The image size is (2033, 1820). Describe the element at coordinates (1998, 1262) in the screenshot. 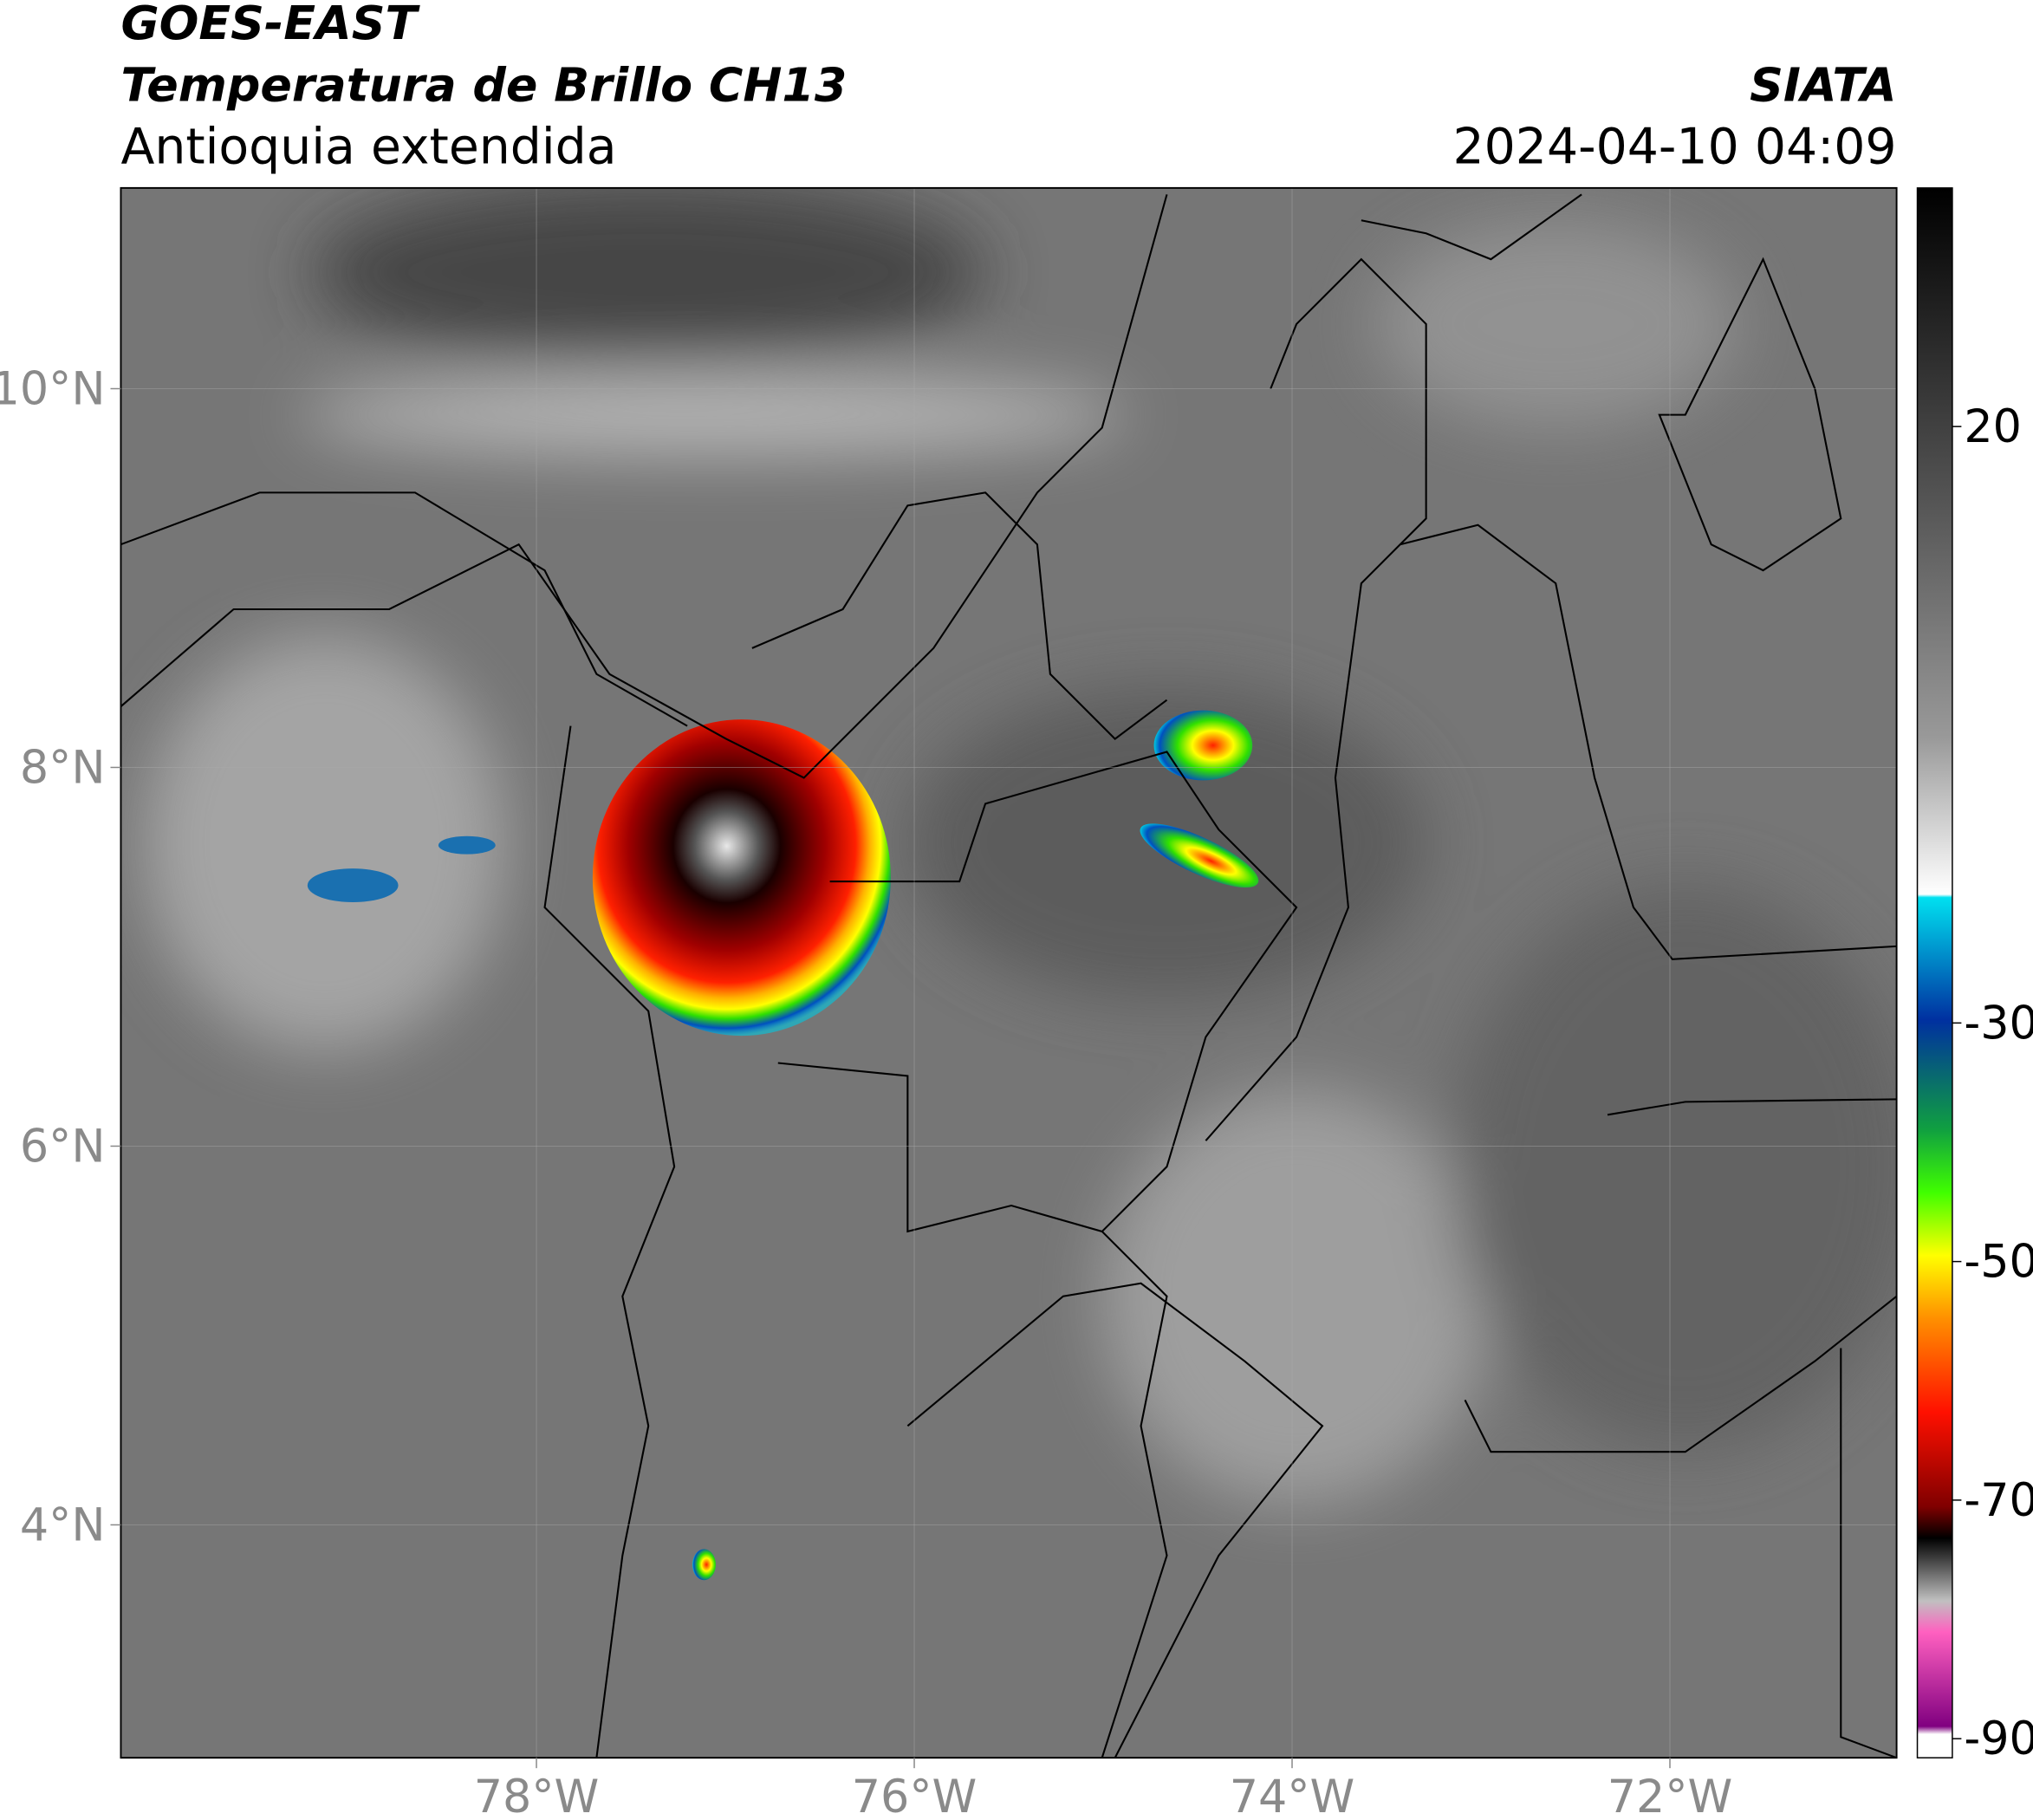

I see `colorbar-tick-label: -50` at that location.